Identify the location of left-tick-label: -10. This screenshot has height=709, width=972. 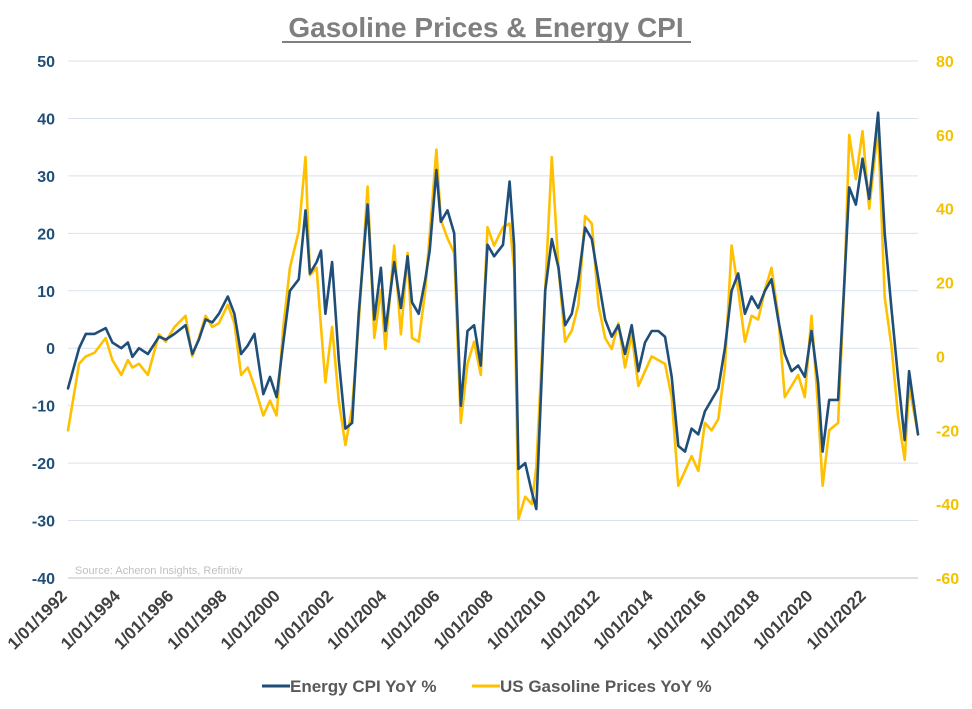
(43, 407).